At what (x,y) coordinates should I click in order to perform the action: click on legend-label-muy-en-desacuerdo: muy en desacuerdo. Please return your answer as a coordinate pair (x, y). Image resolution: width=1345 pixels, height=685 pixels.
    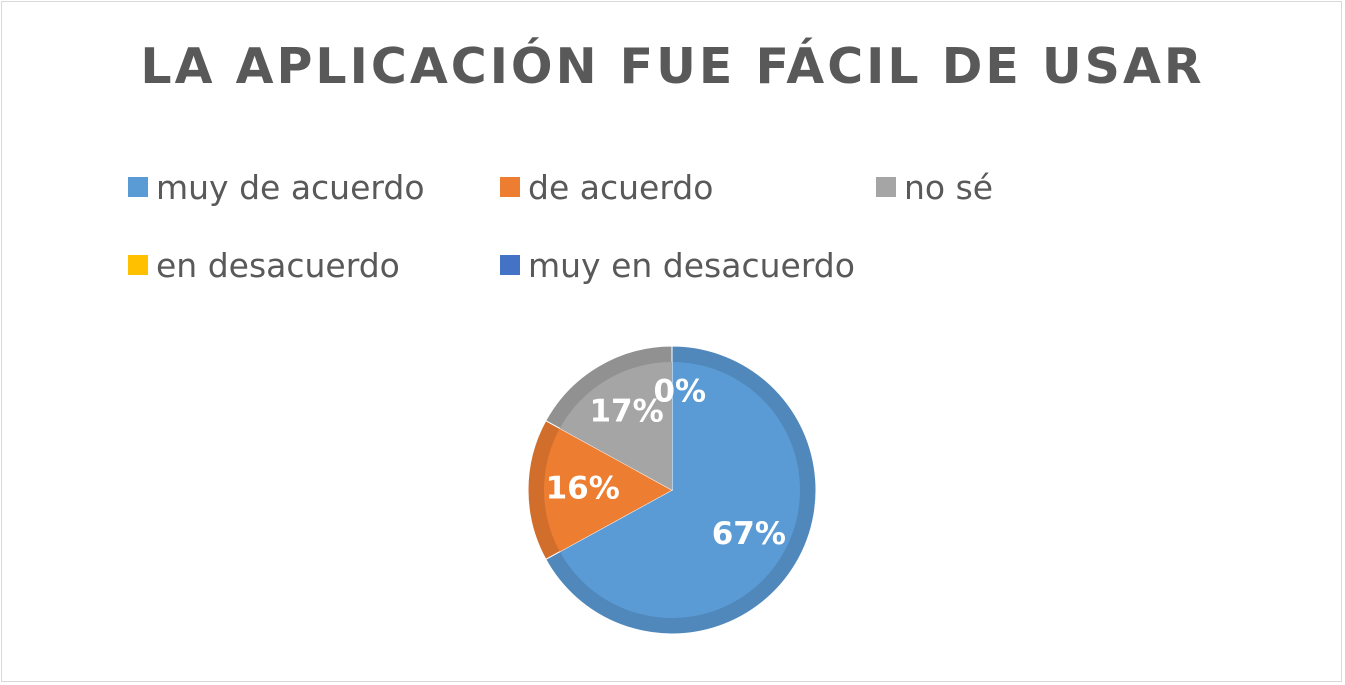
    Looking at the image, I should click on (691, 265).